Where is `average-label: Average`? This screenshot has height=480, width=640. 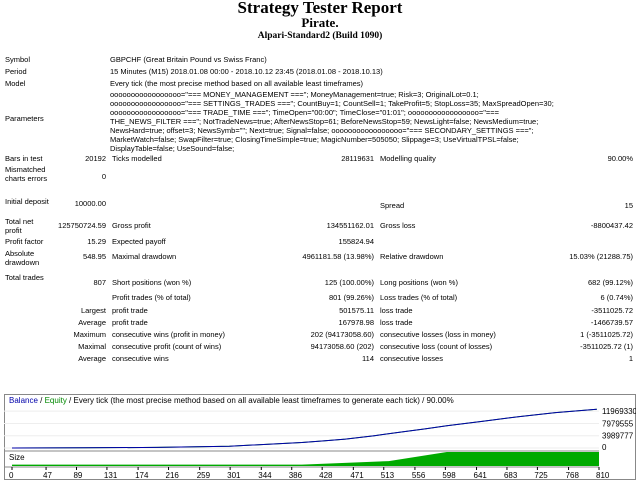
average-label: Average is located at coordinates (92, 322).